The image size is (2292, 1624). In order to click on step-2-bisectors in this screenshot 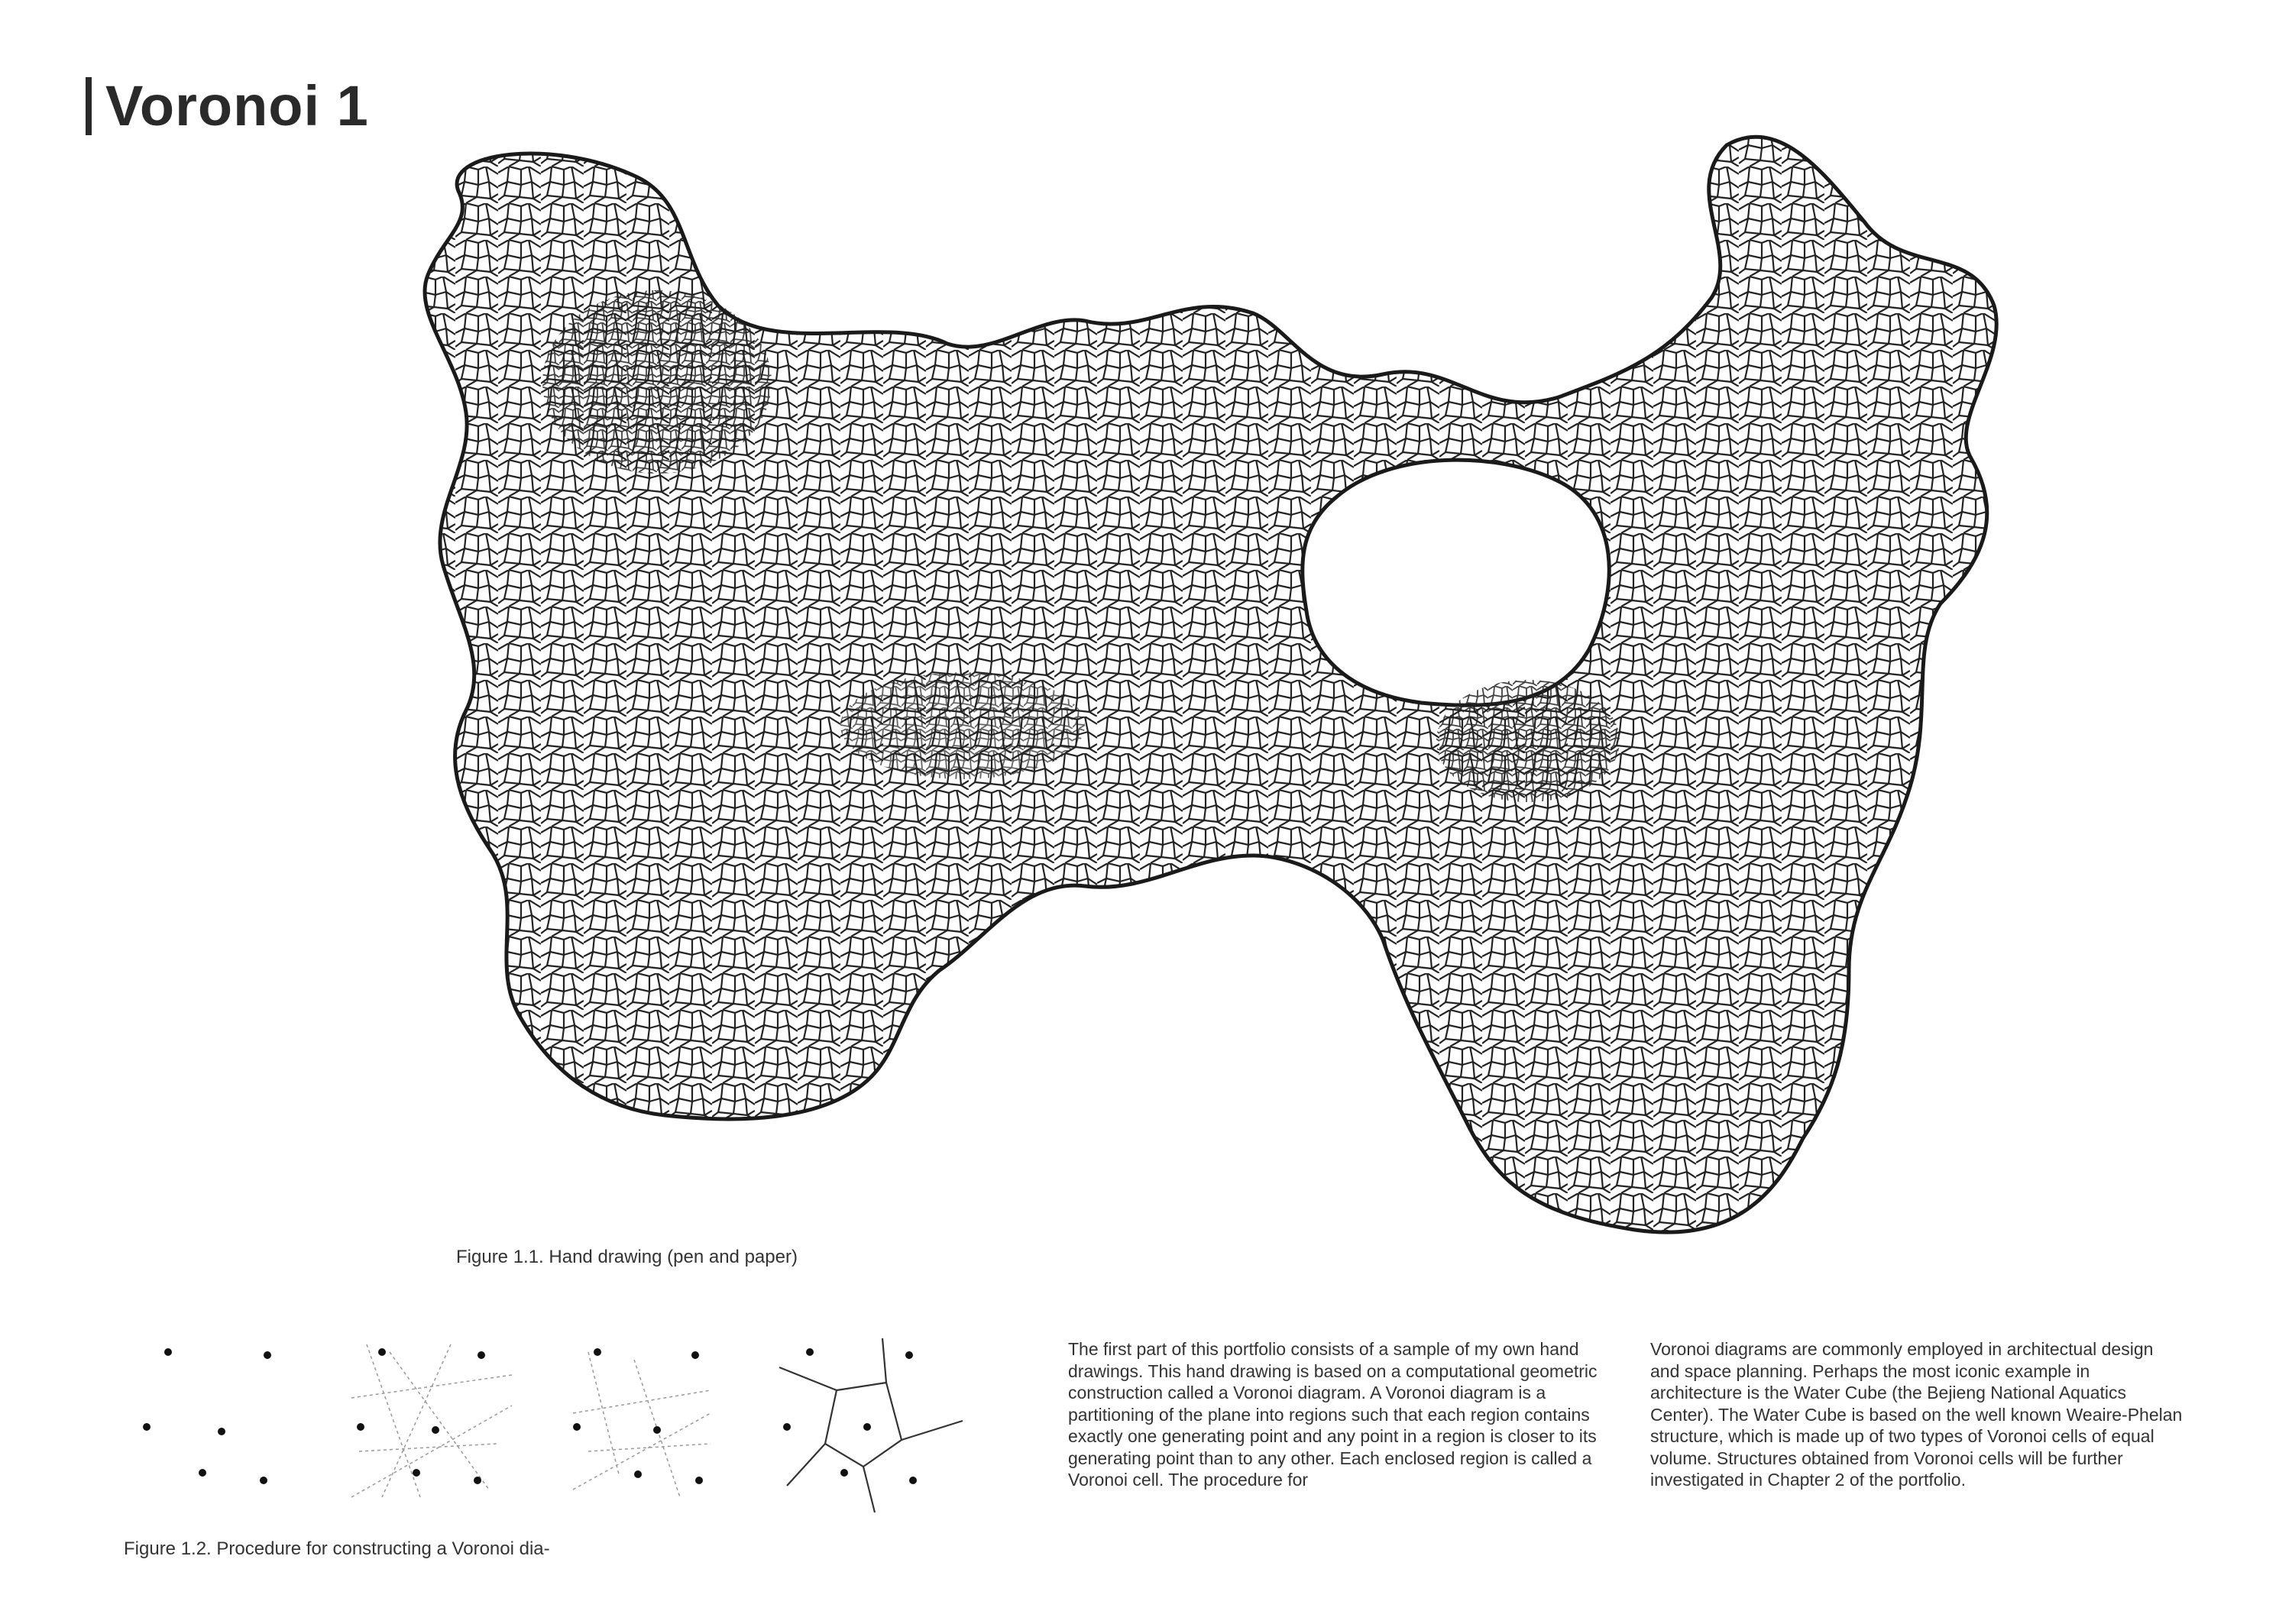, I will do `click(432, 1421)`.